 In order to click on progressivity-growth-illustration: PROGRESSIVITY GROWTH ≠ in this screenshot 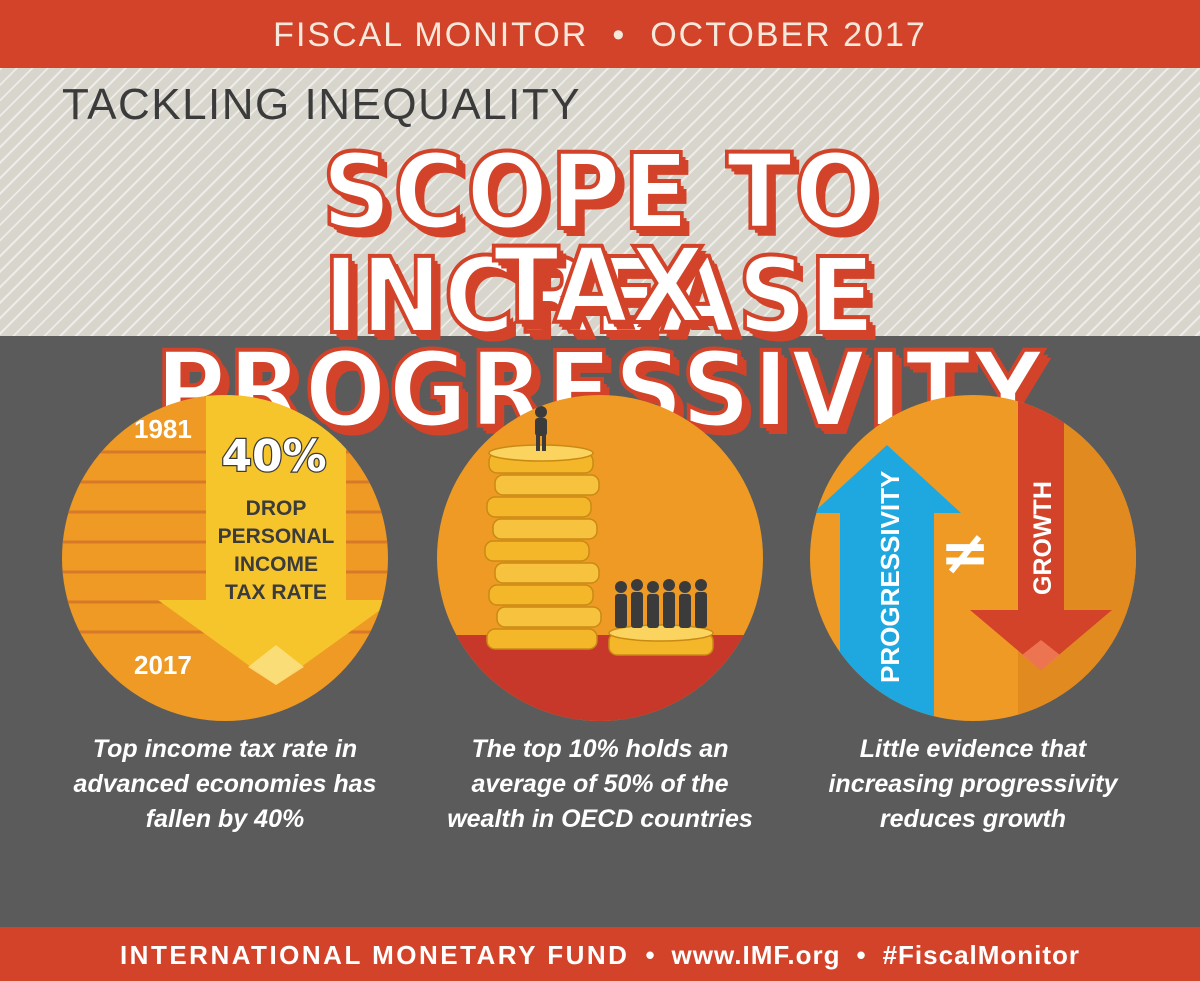, I will do `click(973, 558)`.